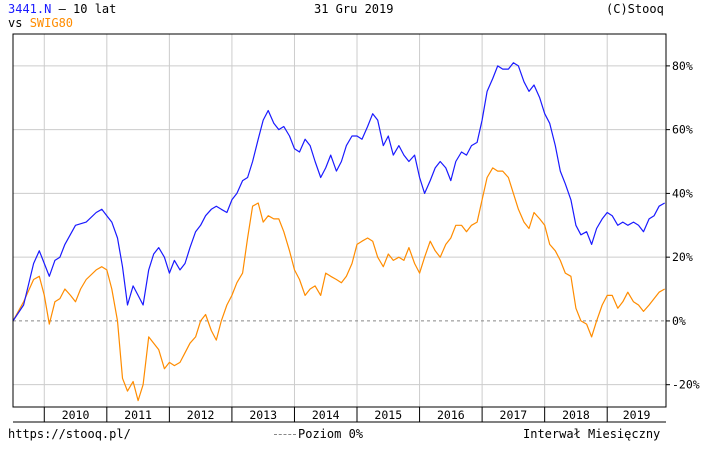  Describe the element at coordinates (354, 9) in the screenshot. I see `chart-date: 31 Gru 2019` at that location.